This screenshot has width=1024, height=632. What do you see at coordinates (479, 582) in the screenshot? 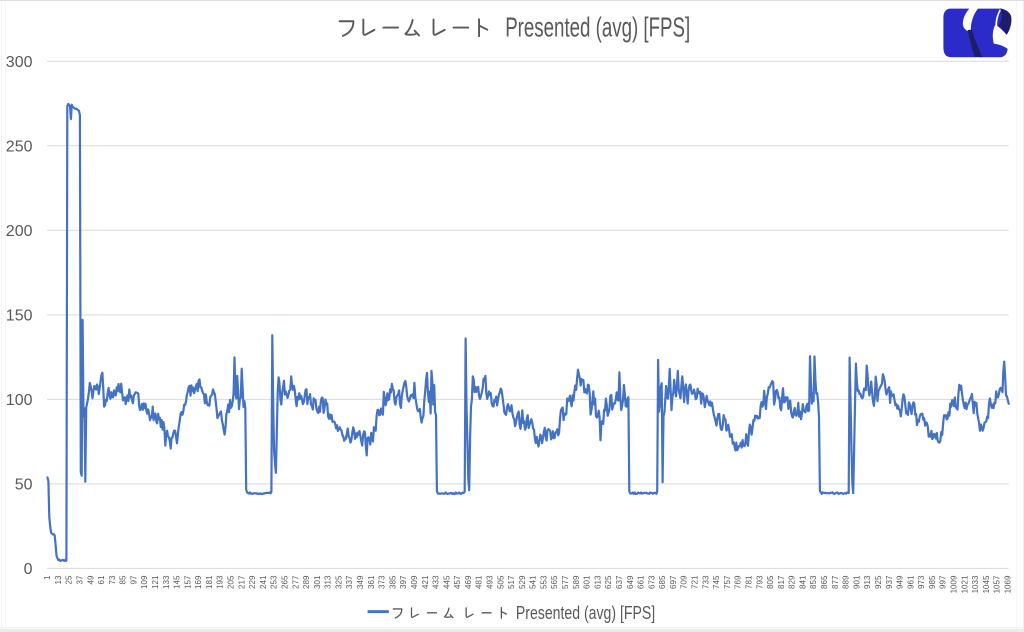
I see `svg-text: 481` at bounding box center [479, 582].